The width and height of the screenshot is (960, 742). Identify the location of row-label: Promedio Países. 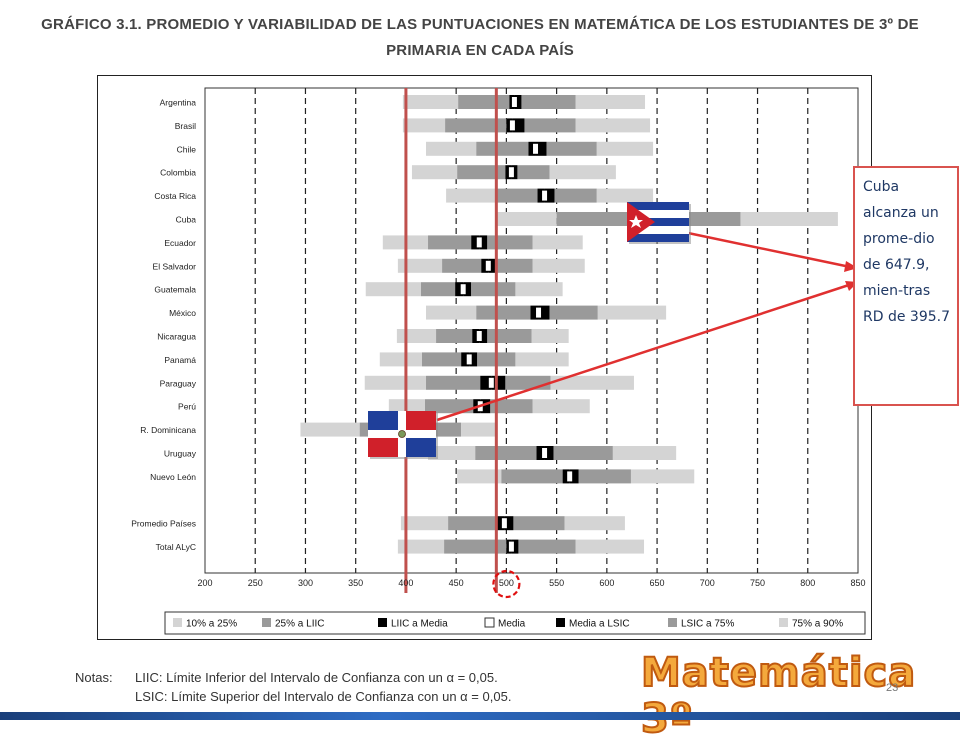
(163, 524).